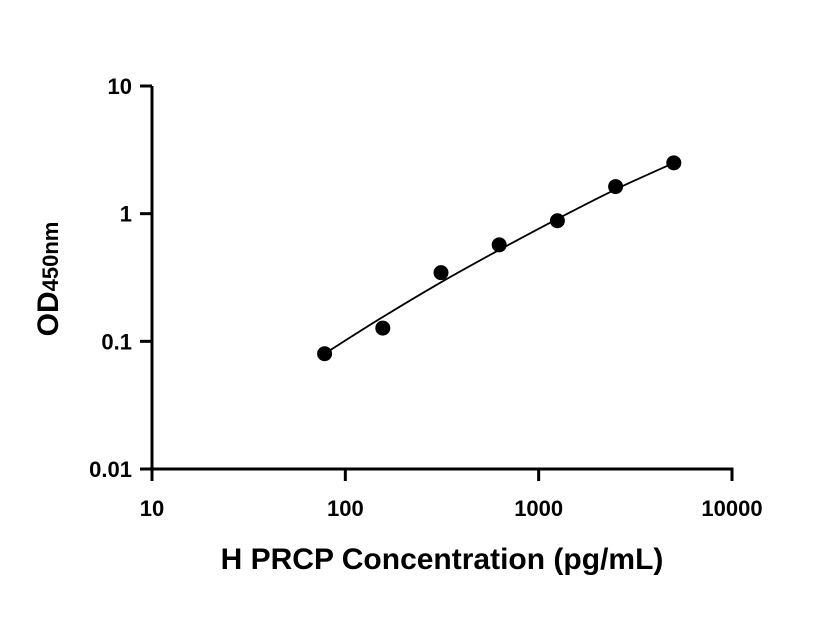 The height and width of the screenshot is (640, 816). What do you see at coordinates (499, 258) in the screenshot?
I see `data-points` at bounding box center [499, 258].